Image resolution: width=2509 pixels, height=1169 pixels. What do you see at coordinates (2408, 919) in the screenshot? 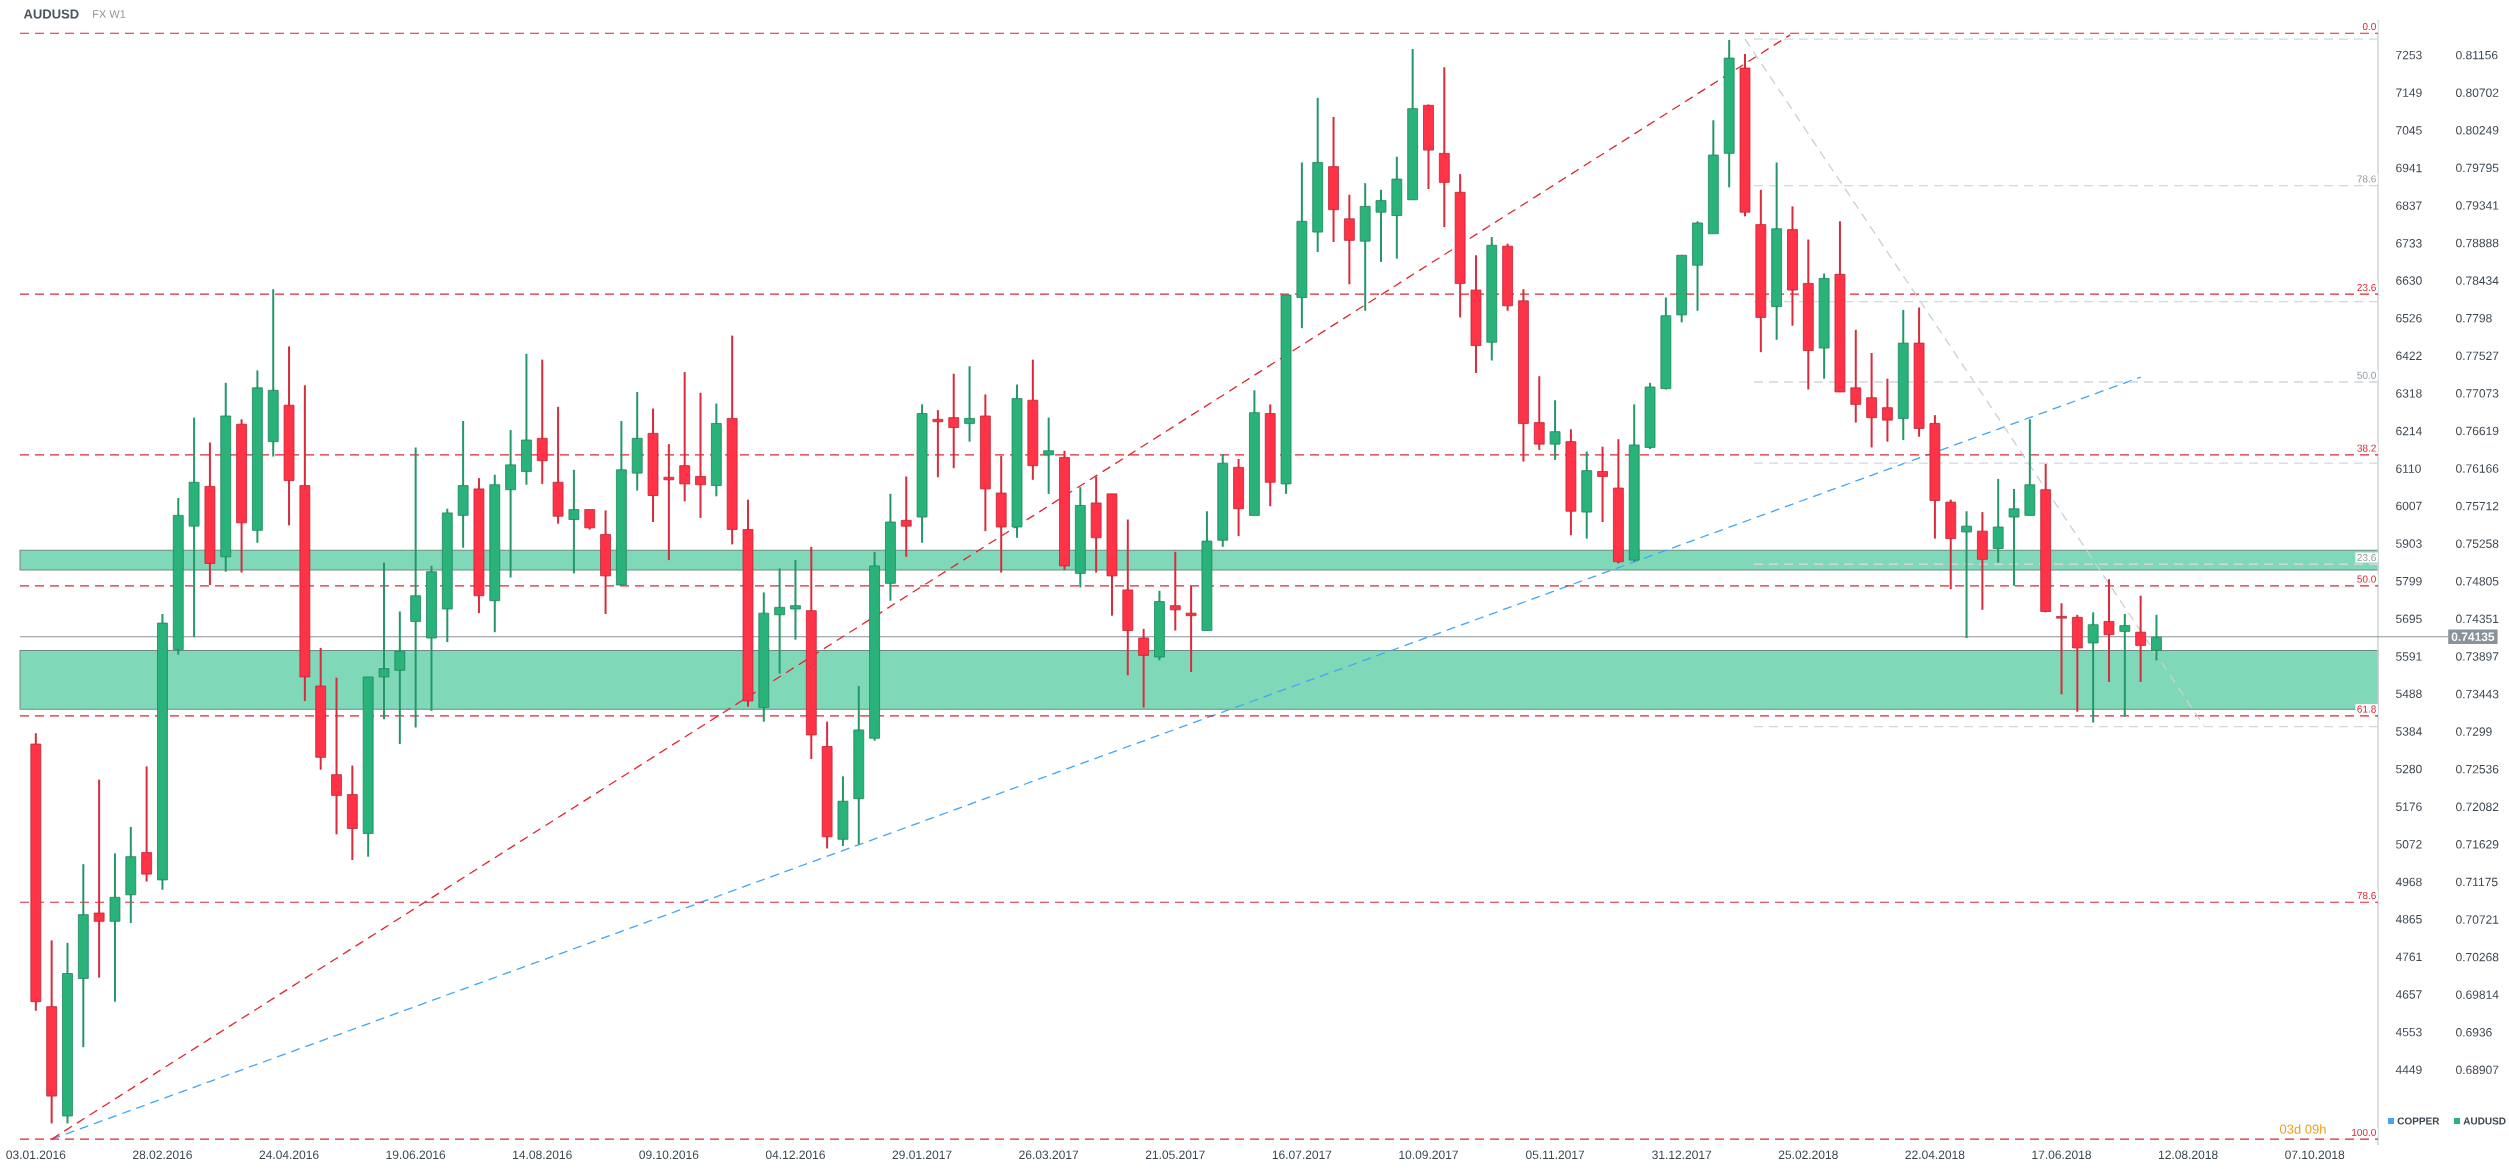
I see `y2-tick-label: 4865` at bounding box center [2408, 919].